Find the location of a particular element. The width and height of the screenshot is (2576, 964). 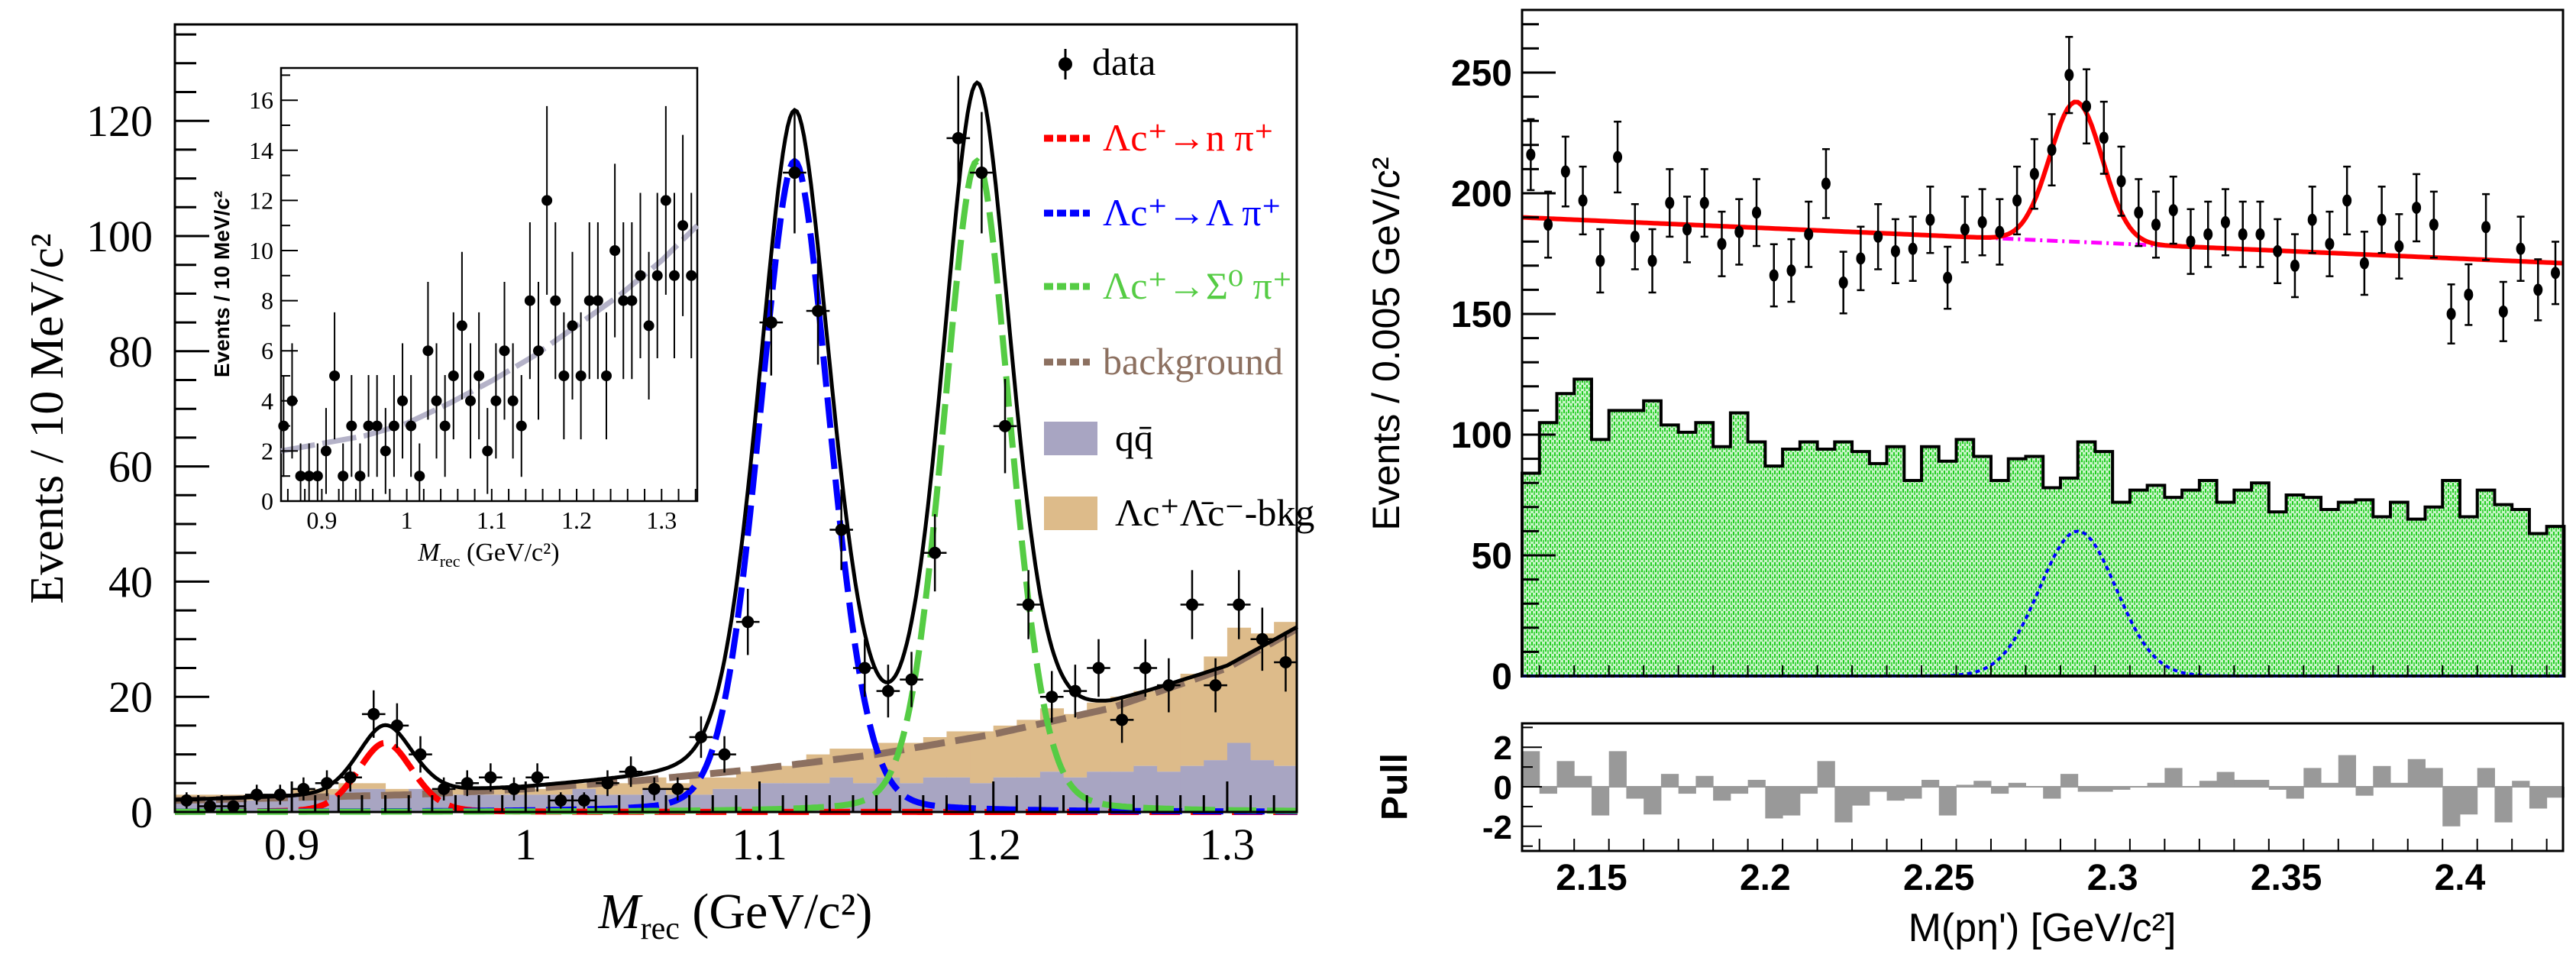

x-tick-label: 0.9 is located at coordinates (292, 844).